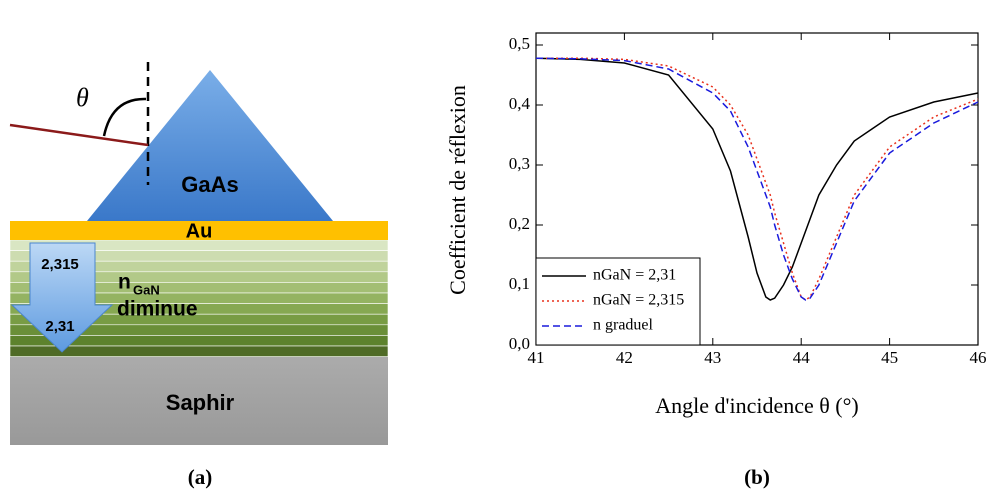 The image size is (992, 492). What do you see at coordinates (209, 184) in the screenshot?
I see `prism-label: GaAs` at bounding box center [209, 184].